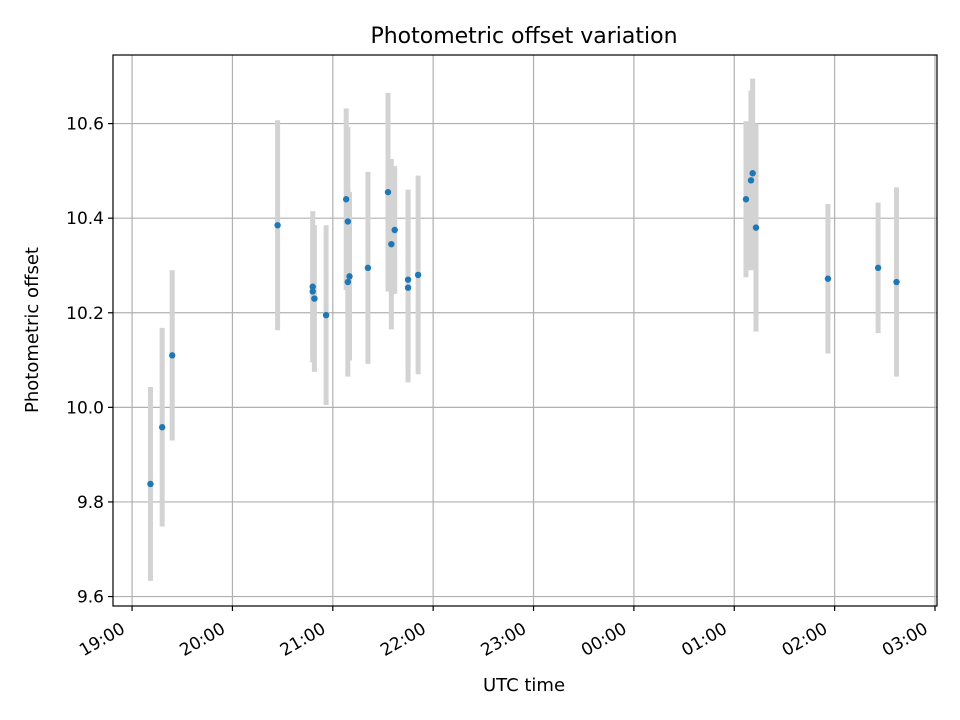  Describe the element at coordinates (905, 640) in the screenshot. I see `x-tick-label: 03:00` at that location.